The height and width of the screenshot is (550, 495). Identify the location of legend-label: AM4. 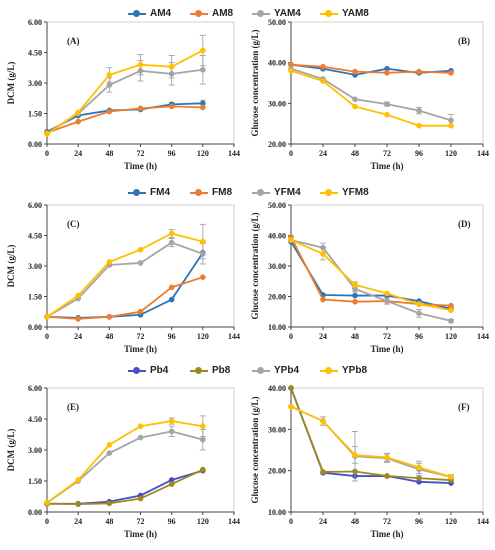
(161, 13).